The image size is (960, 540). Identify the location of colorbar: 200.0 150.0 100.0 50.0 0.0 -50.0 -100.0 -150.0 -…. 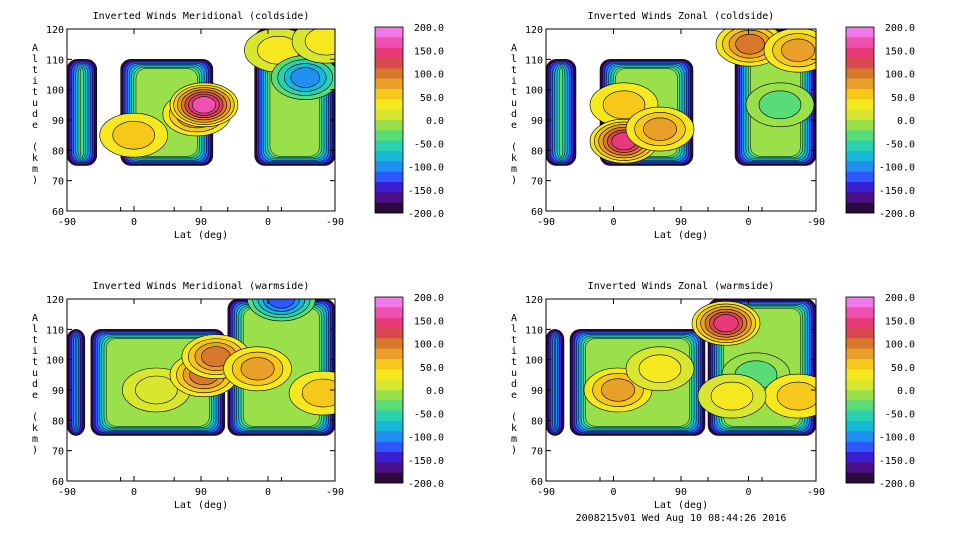
(880, 391).